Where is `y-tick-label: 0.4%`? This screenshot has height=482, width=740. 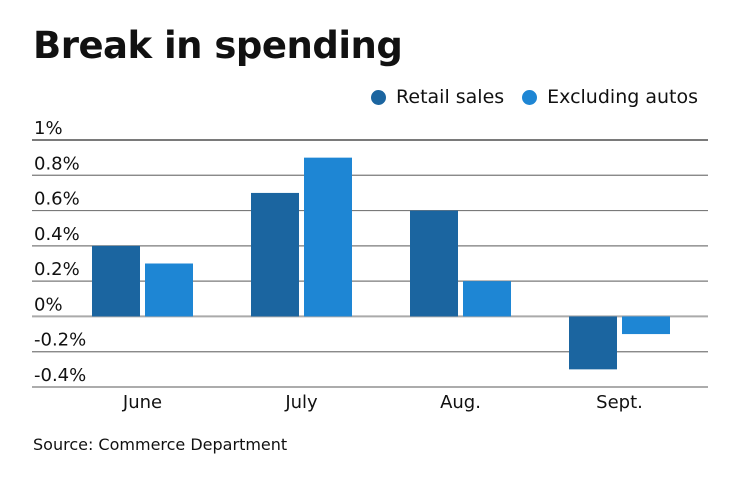 y-tick-label: 0.4% is located at coordinates (57, 234).